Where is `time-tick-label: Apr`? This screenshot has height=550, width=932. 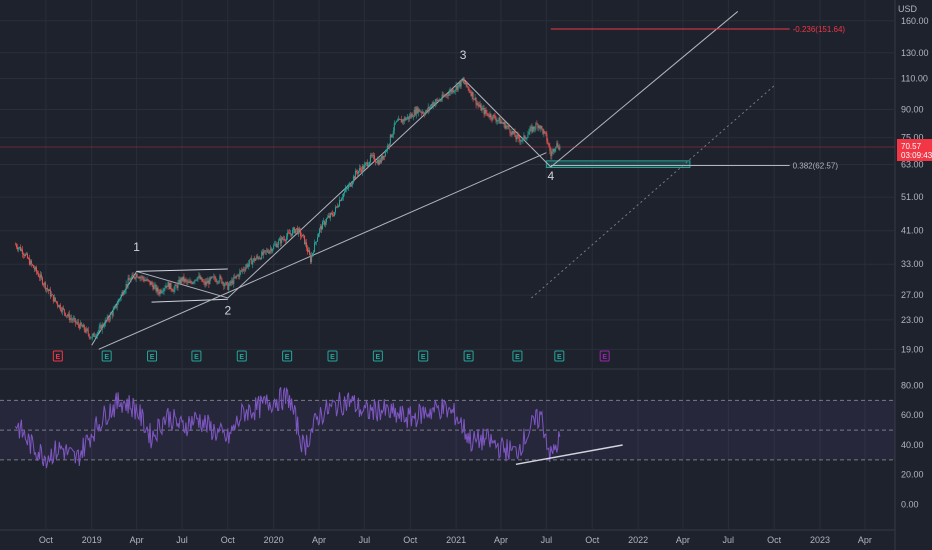 time-tick-label: Apr is located at coordinates (501, 540).